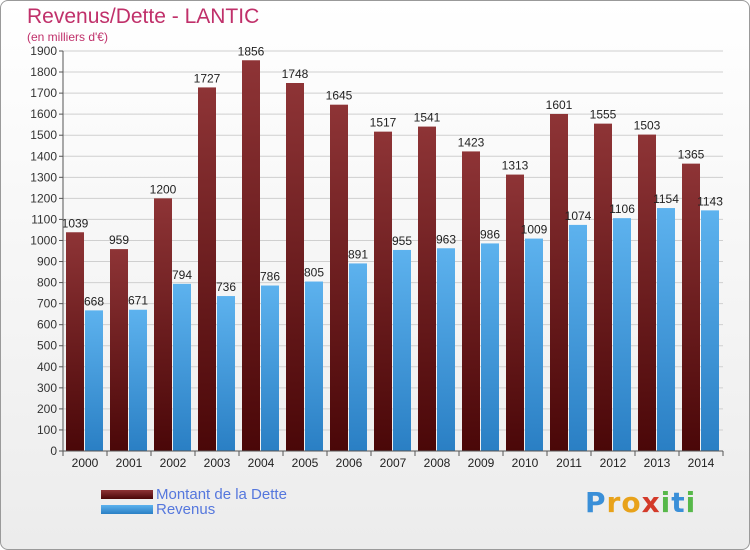  Describe the element at coordinates (515, 166) in the screenshot. I see `value-label-debt: 1313` at that location.